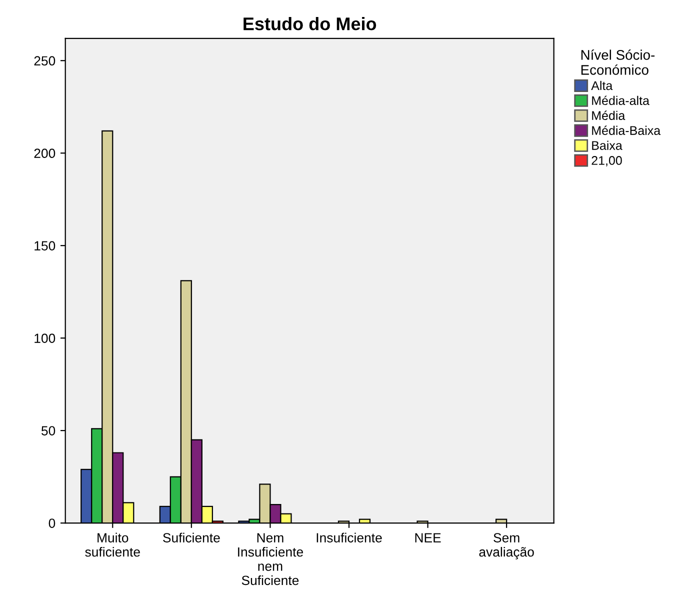 This screenshot has height=591, width=688. I want to click on y-tick-label: 150, so click(45, 245).